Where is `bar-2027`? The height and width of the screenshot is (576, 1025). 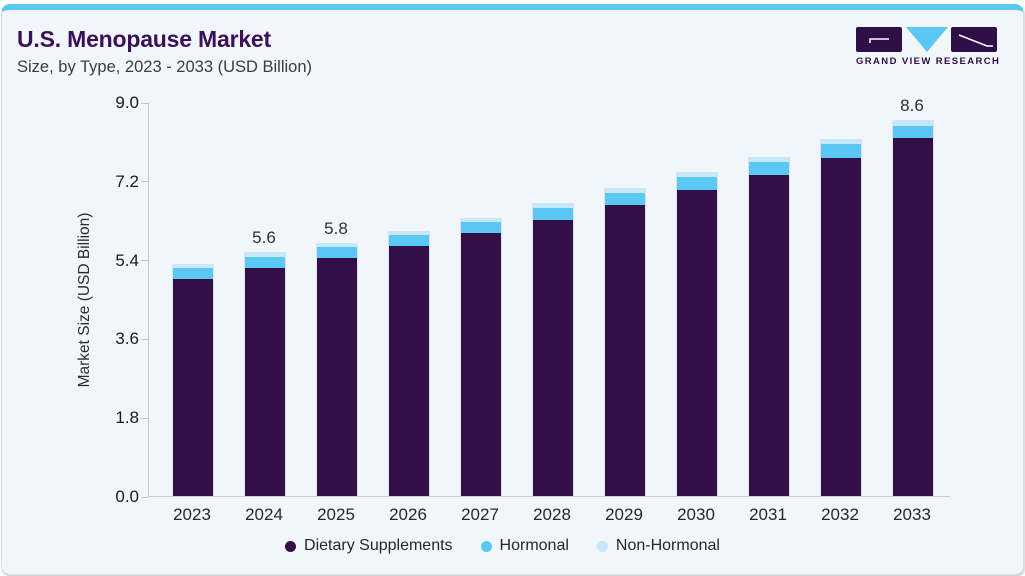
bar-2027 is located at coordinates (481, 356).